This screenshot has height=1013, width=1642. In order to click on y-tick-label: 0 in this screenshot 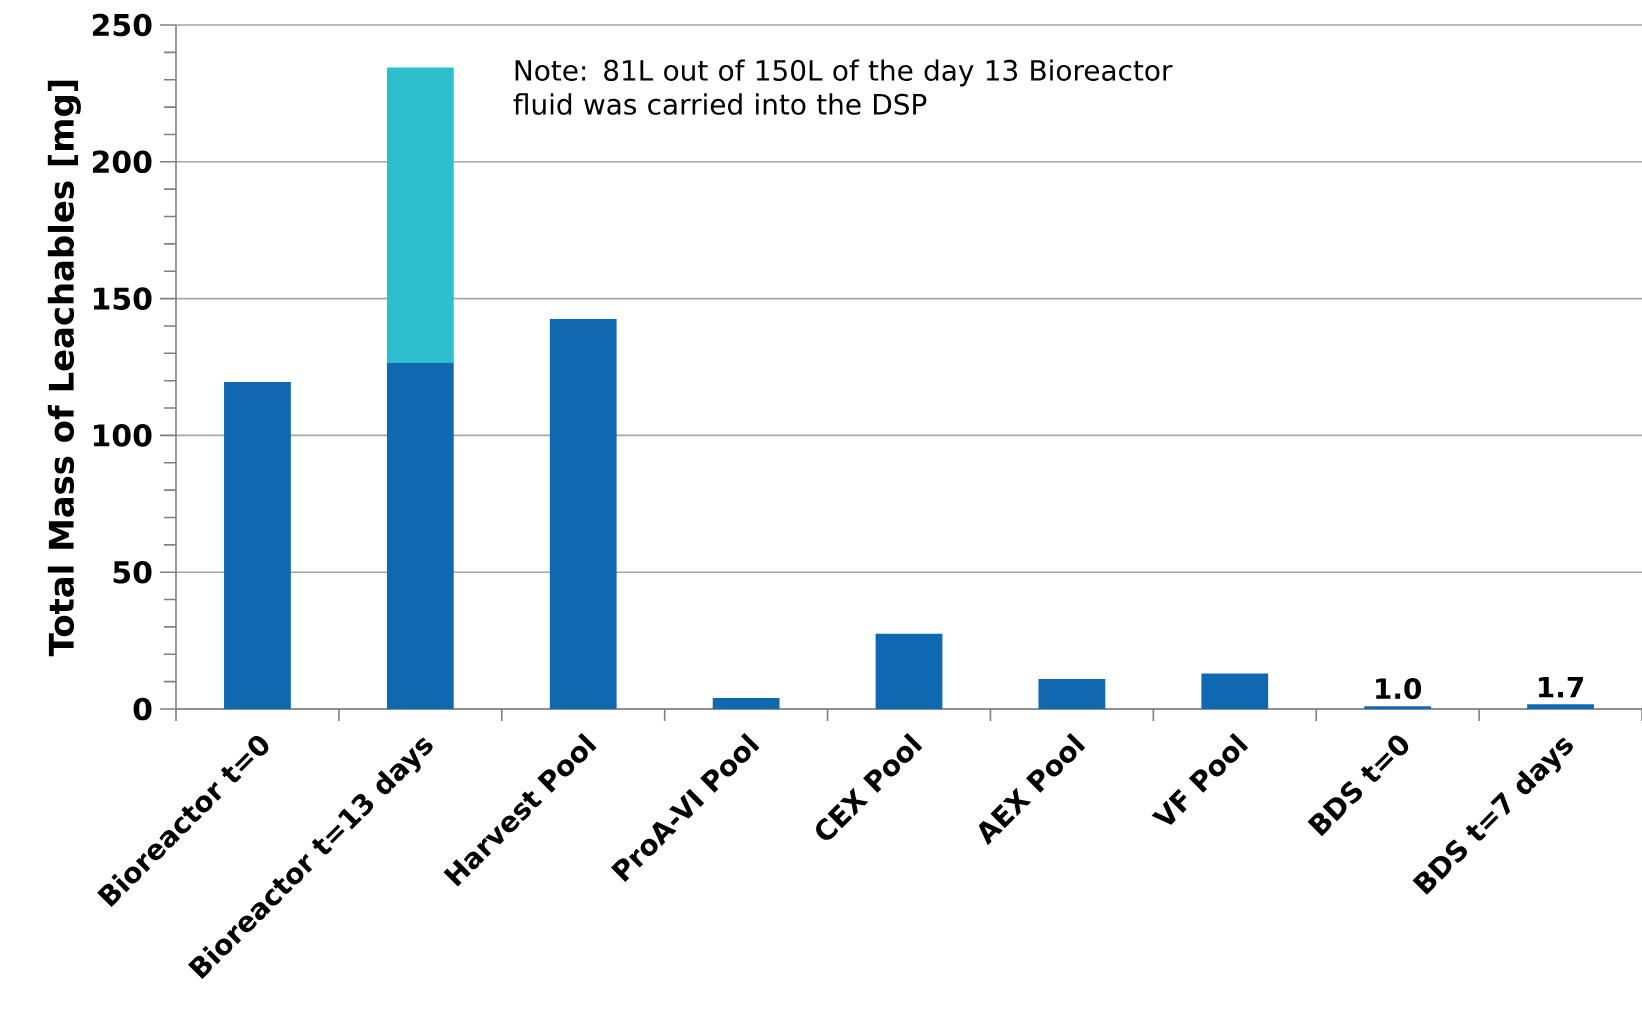, I will do `click(142, 709)`.